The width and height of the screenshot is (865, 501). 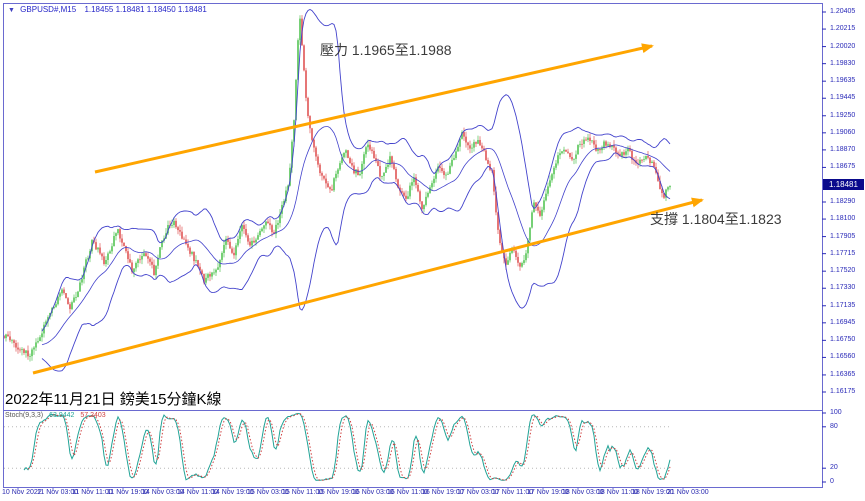 I want to click on price-tick-label: 1.17905, so click(x=843, y=236).